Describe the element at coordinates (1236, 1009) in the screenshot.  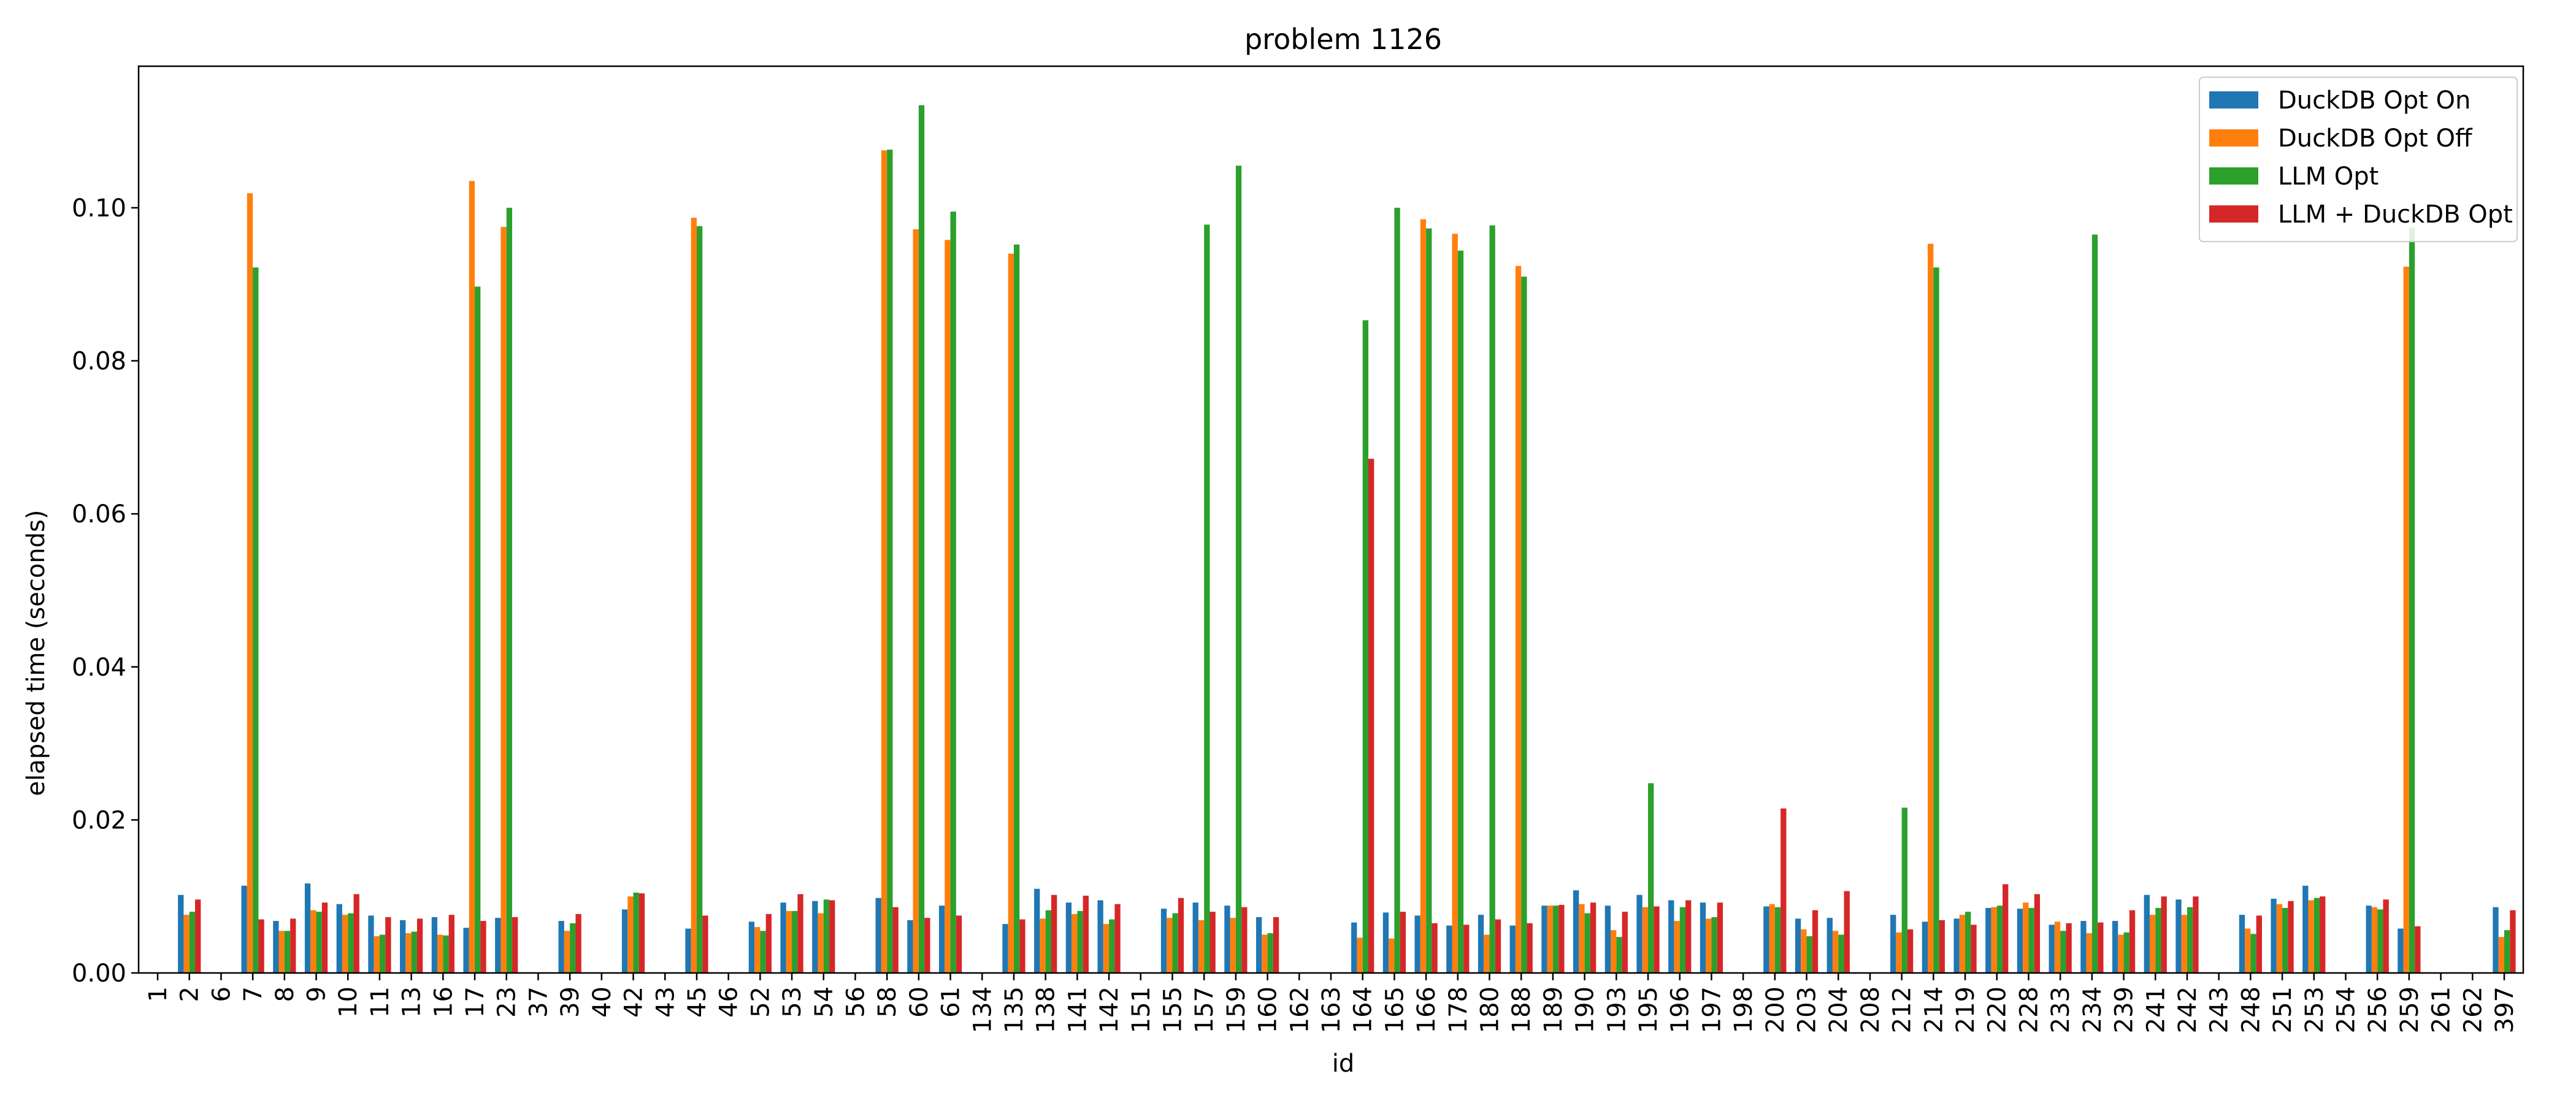
I see `x-tick-label: 159` at that location.